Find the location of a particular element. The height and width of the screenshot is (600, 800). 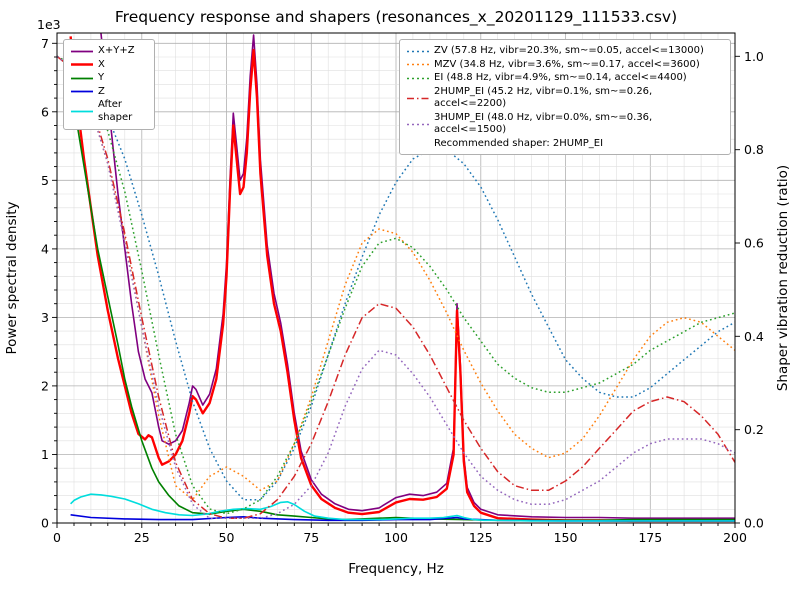

y-right-tick-label: 0.8 is located at coordinates (754, 149).